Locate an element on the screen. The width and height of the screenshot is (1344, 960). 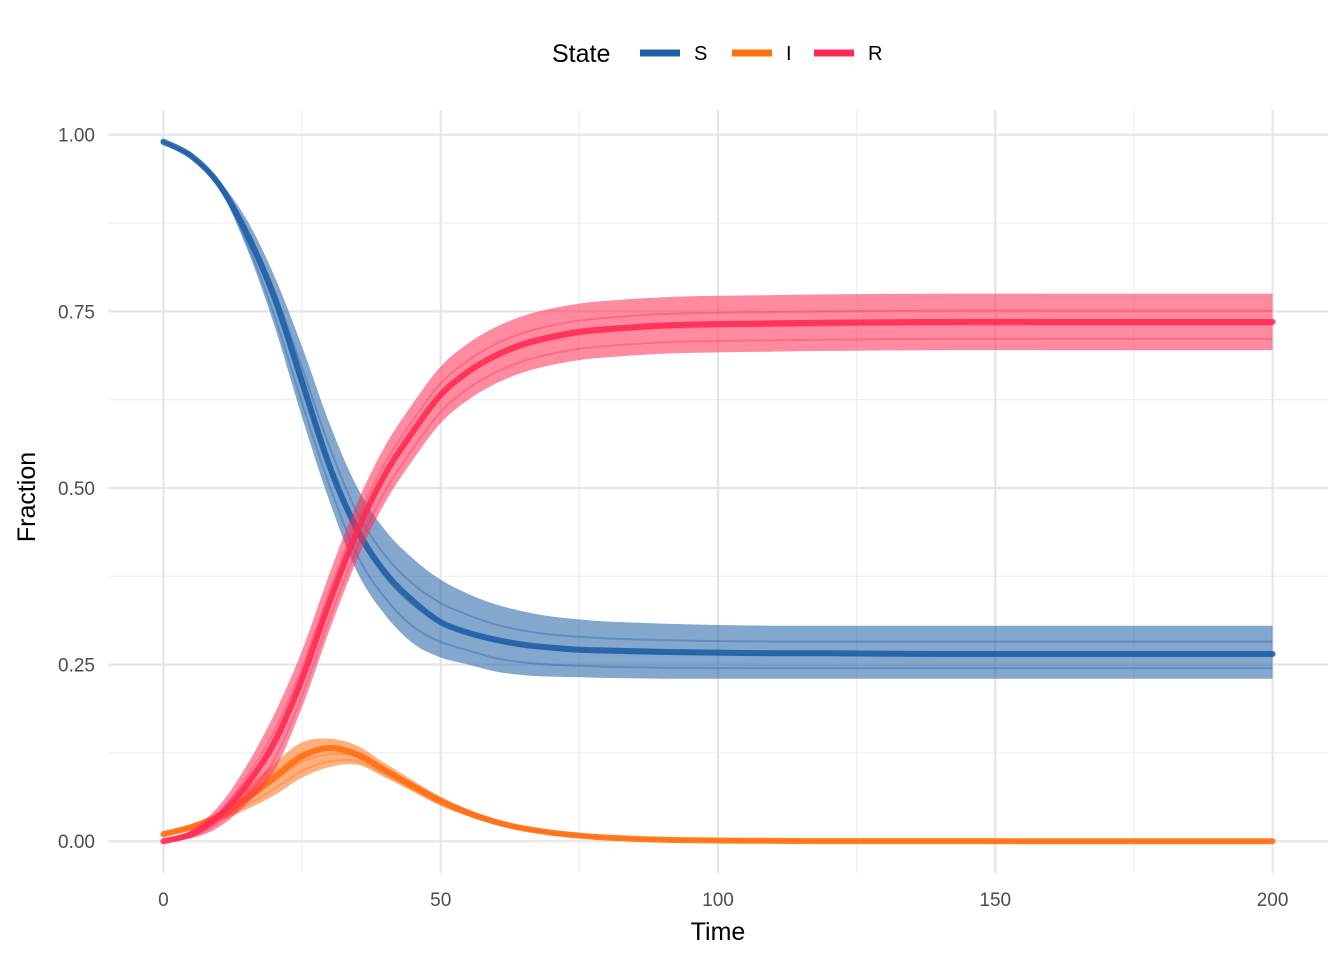
x-tick-label: 100 is located at coordinates (718, 900).